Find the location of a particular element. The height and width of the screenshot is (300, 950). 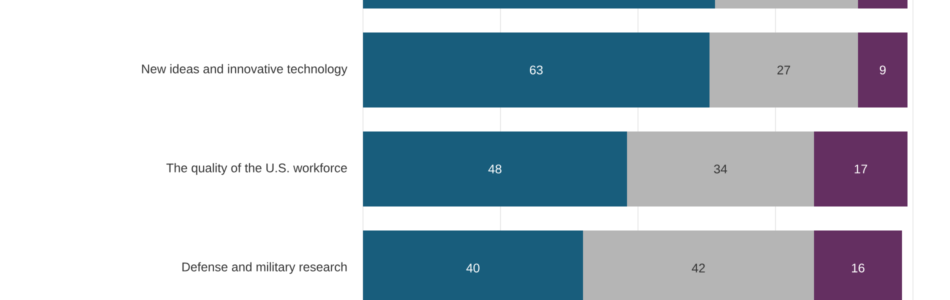

data-label: 48 is located at coordinates (495, 169).